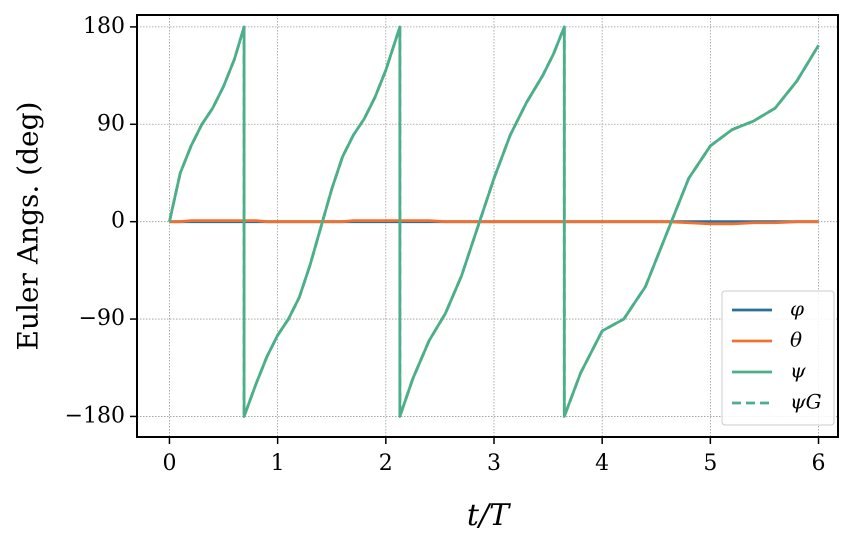  I want to click on x-tick-label: 5, so click(710, 463).